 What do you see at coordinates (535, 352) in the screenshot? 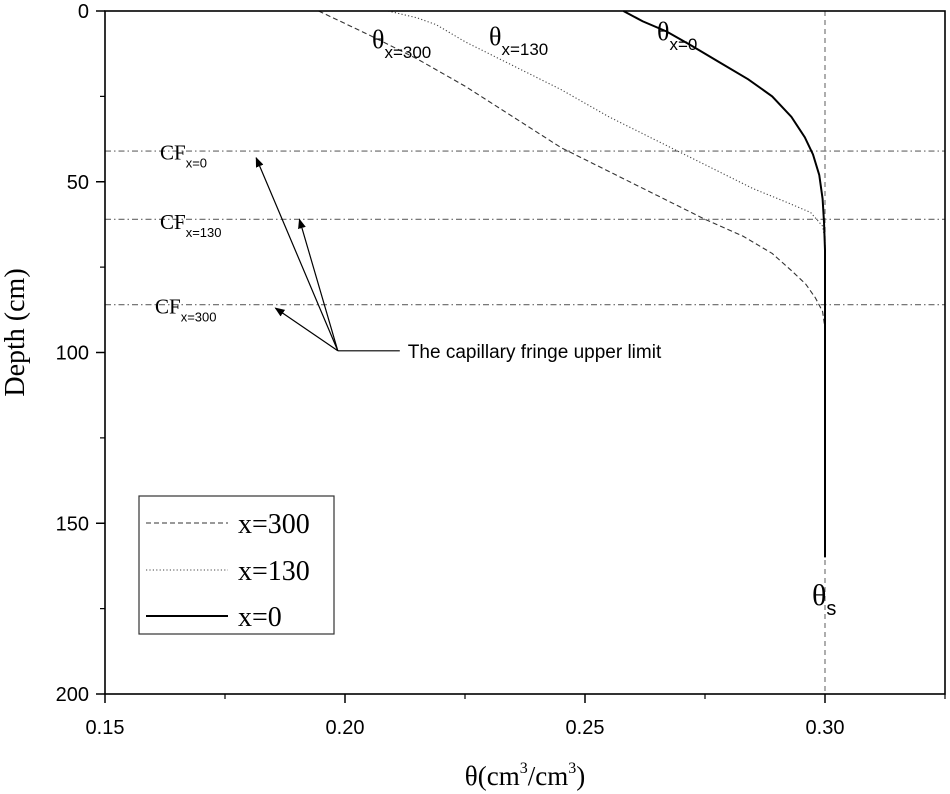
I see `annotation-text: The capillary fringe upper limit` at bounding box center [535, 352].